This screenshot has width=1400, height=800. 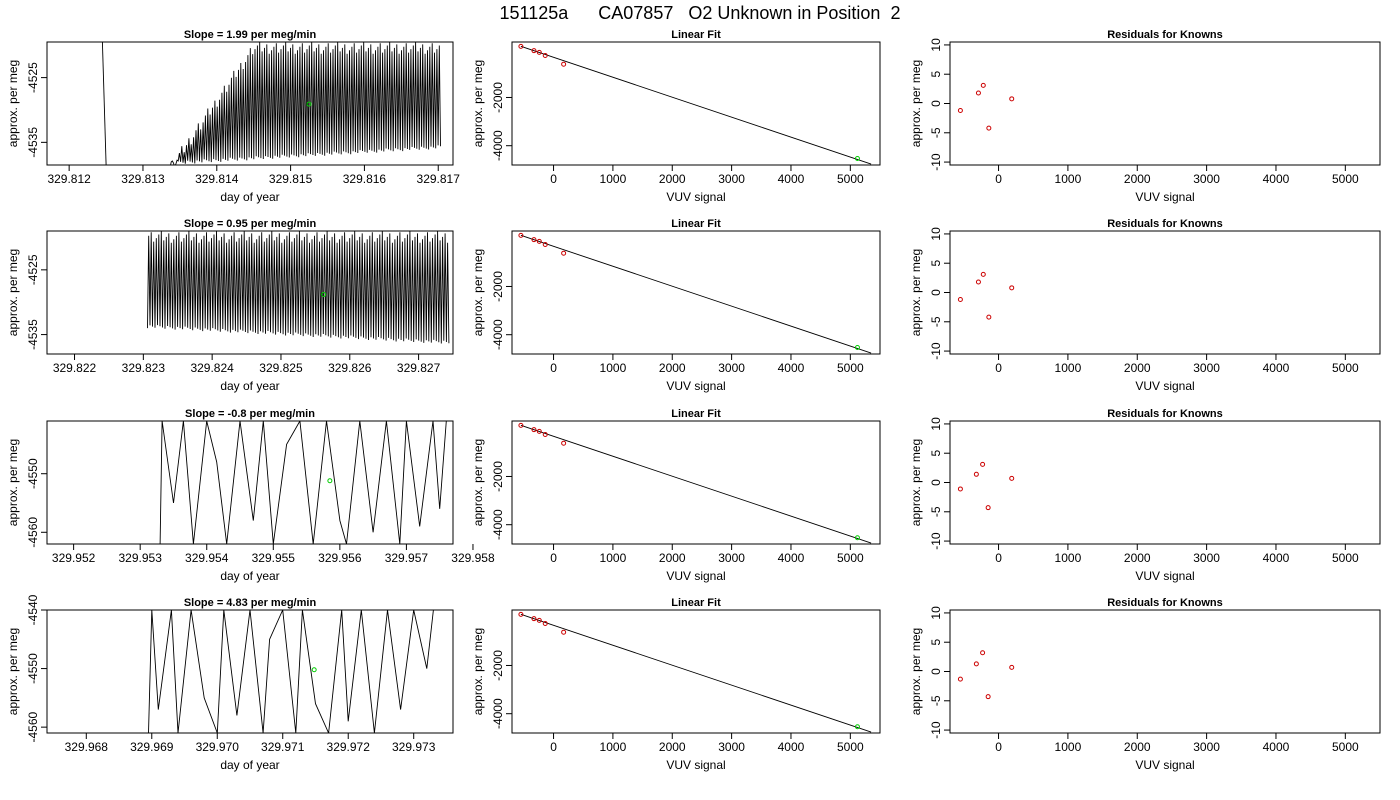 What do you see at coordinates (249, 197) in the screenshot?
I see `x-axis-label: day of year` at bounding box center [249, 197].